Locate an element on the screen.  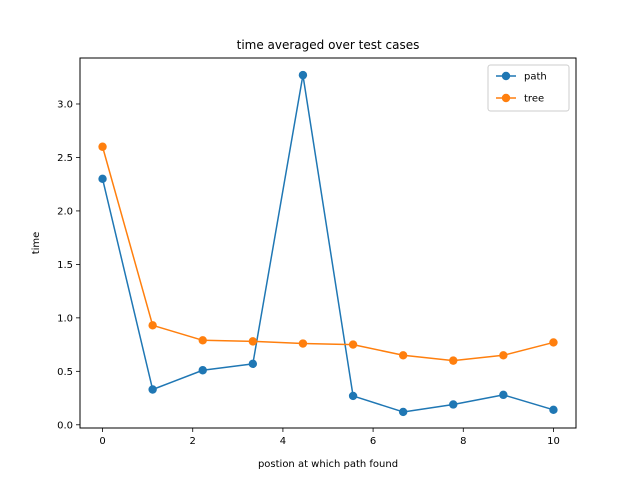
legend-label: path is located at coordinates (535, 77).